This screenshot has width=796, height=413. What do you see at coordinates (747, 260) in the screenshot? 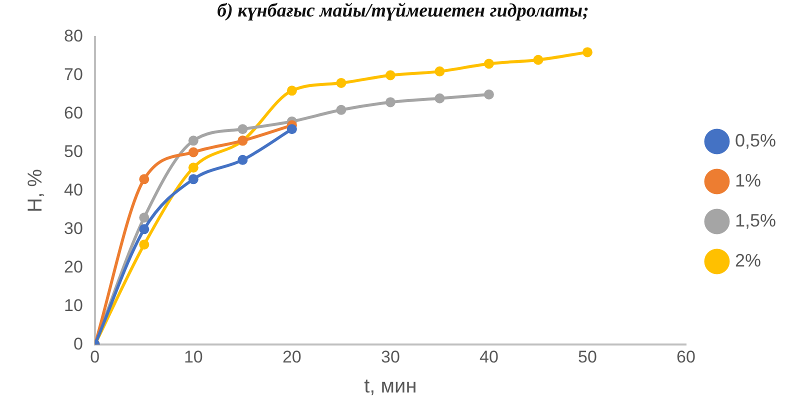
I see `legend-label: 2%` at bounding box center [747, 260].